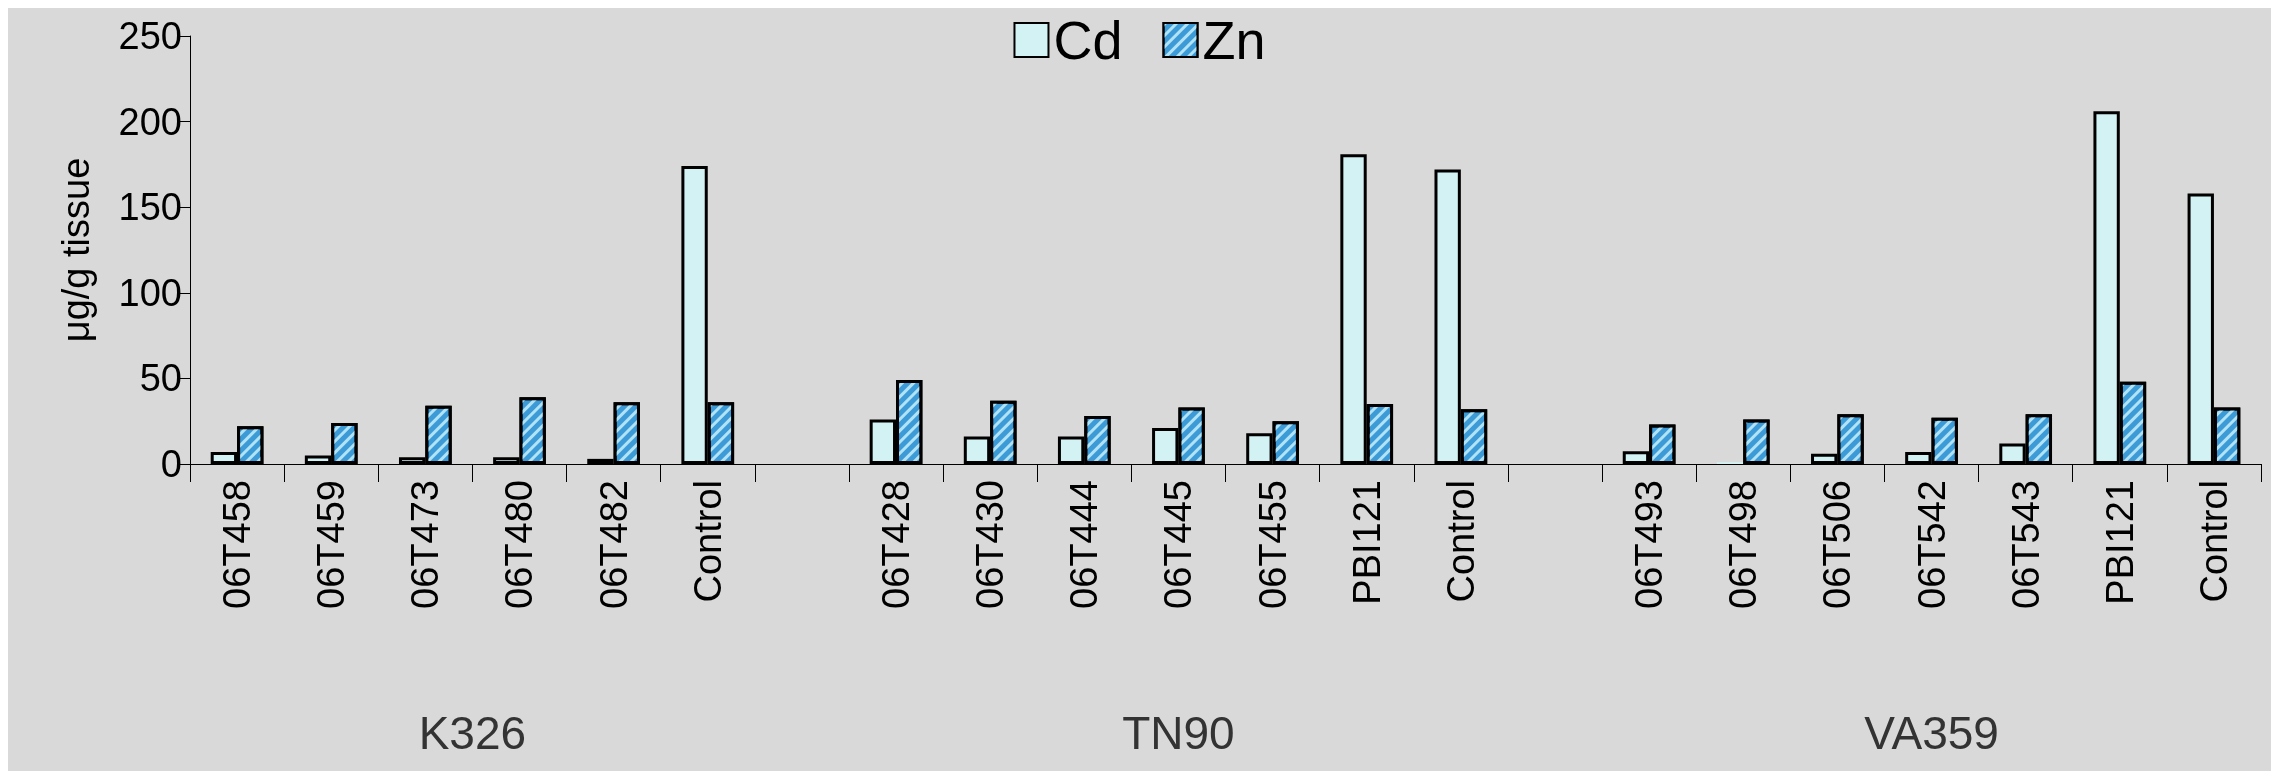 Image resolution: width=2279 pixels, height=779 pixels. What do you see at coordinates (1088, 40) in the screenshot?
I see `legend-label: Cd` at bounding box center [1088, 40].